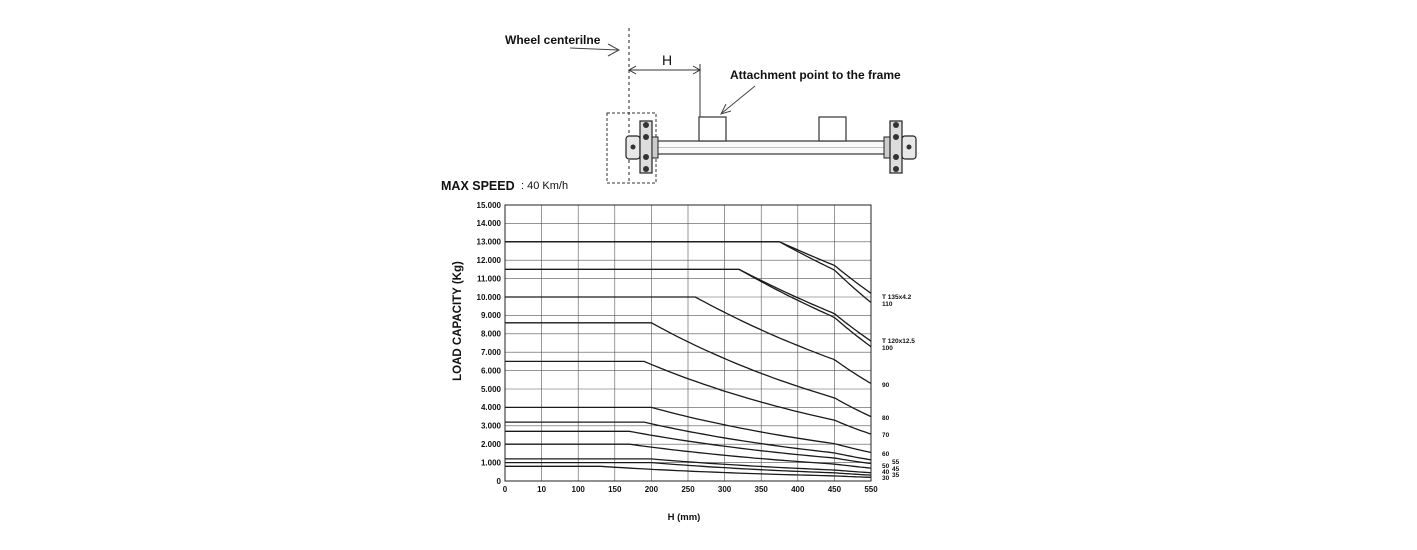  I want to click on x-tick-label: 10, so click(541, 489).